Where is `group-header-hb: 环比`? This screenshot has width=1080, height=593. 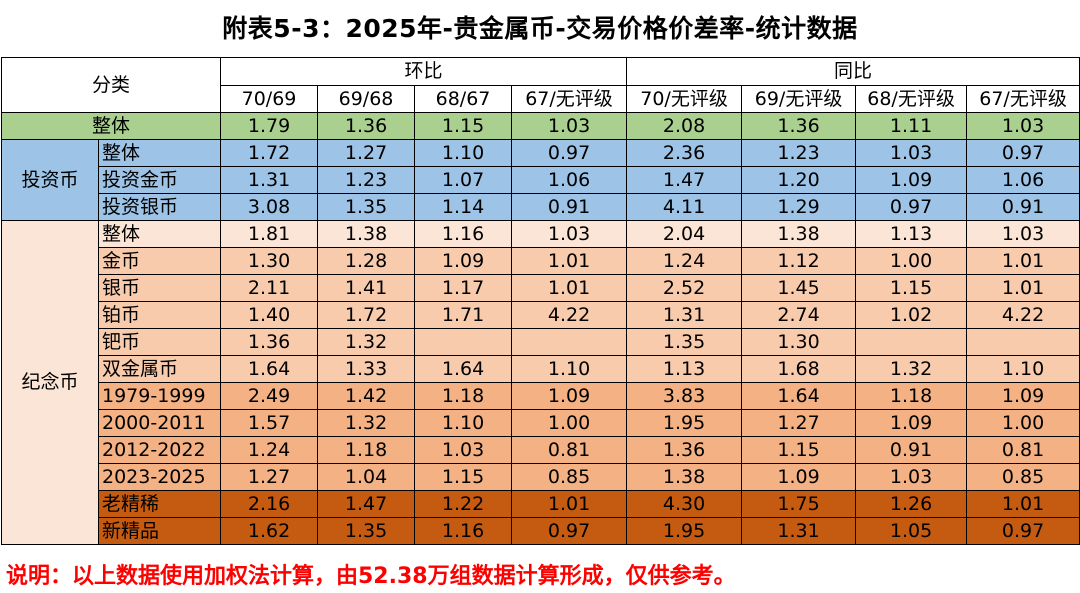 group-header-hb: 环比 is located at coordinates (424, 71).